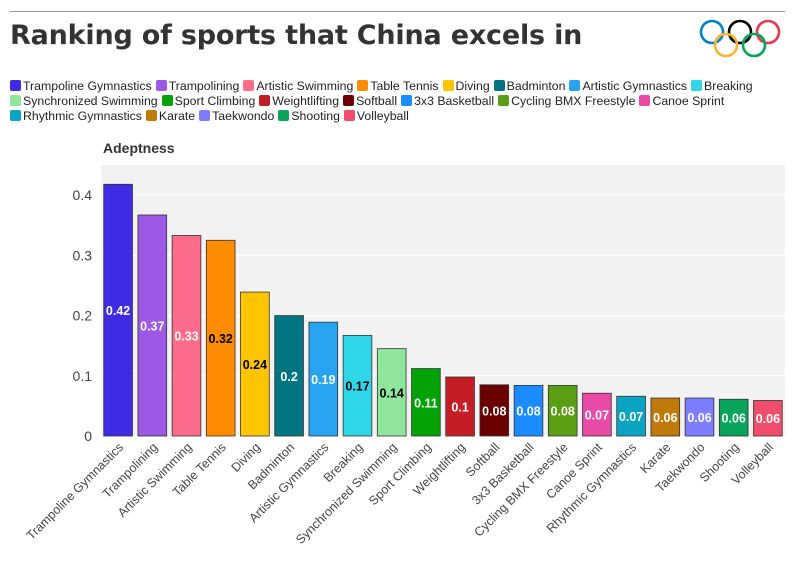 The width and height of the screenshot is (795, 575). I want to click on y-axis-label: Adeptness, so click(139, 148).